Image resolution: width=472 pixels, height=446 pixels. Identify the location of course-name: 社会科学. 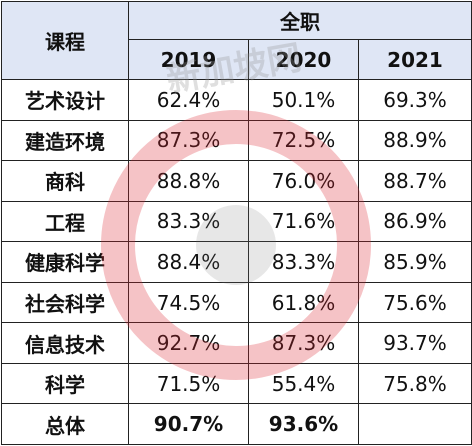
(65, 302).